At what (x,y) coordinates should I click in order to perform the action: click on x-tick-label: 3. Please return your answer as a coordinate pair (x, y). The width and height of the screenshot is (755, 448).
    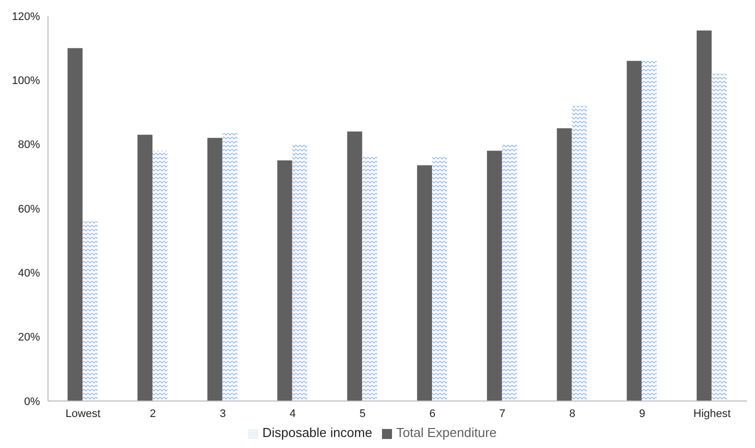
    Looking at the image, I should click on (223, 414).